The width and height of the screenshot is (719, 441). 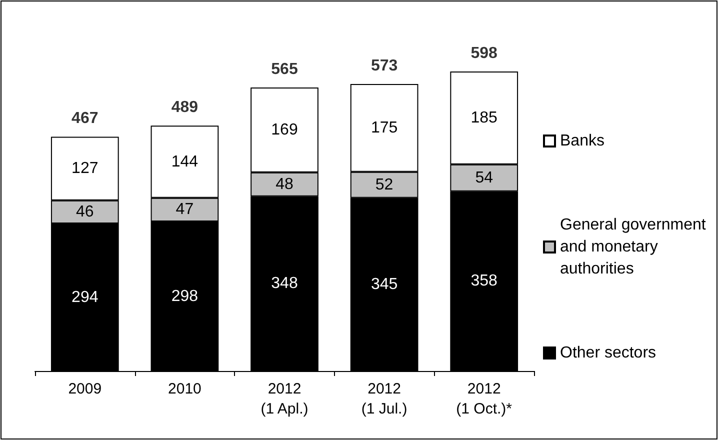 I want to click on data-label: 345, so click(x=384, y=284).